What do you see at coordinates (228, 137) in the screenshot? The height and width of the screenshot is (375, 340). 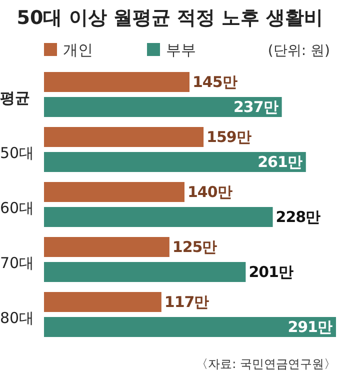 I see `value-label: 159만` at bounding box center [228, 137].